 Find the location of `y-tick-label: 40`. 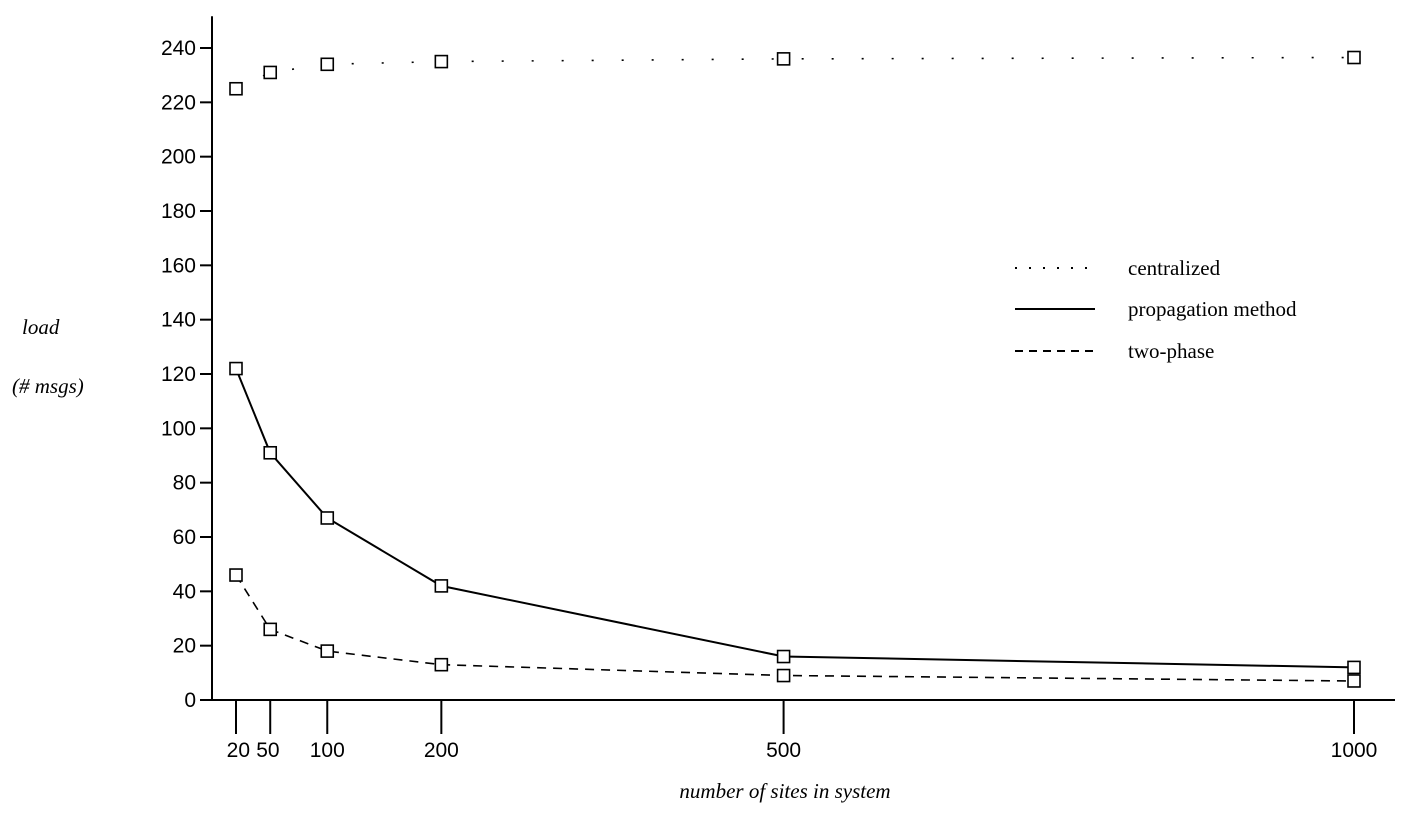

y-tick-label: 40 is located at coordinates (184, 591).